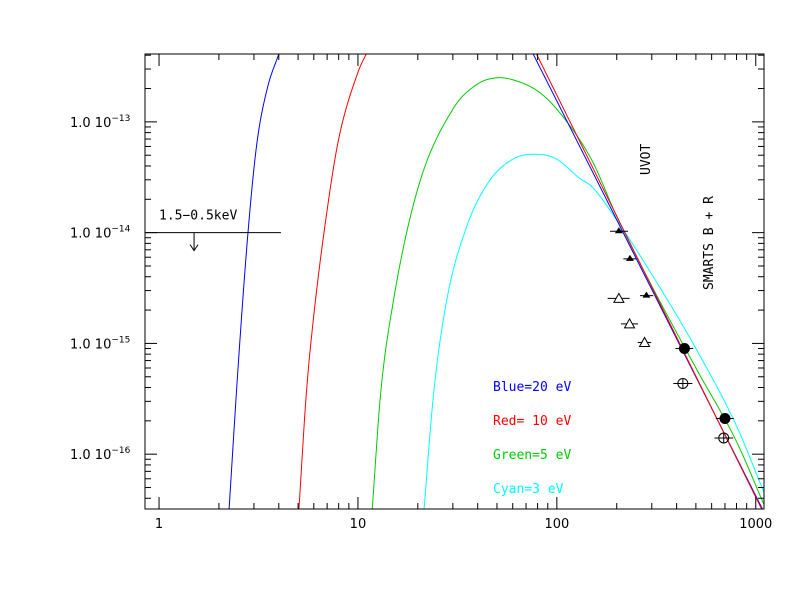 This screenshot has height=606, width=785. What do you see at coordinates (159, 524) in the screenshot?
I see `x-tick-label: 1` at bounding box center [159, 524].